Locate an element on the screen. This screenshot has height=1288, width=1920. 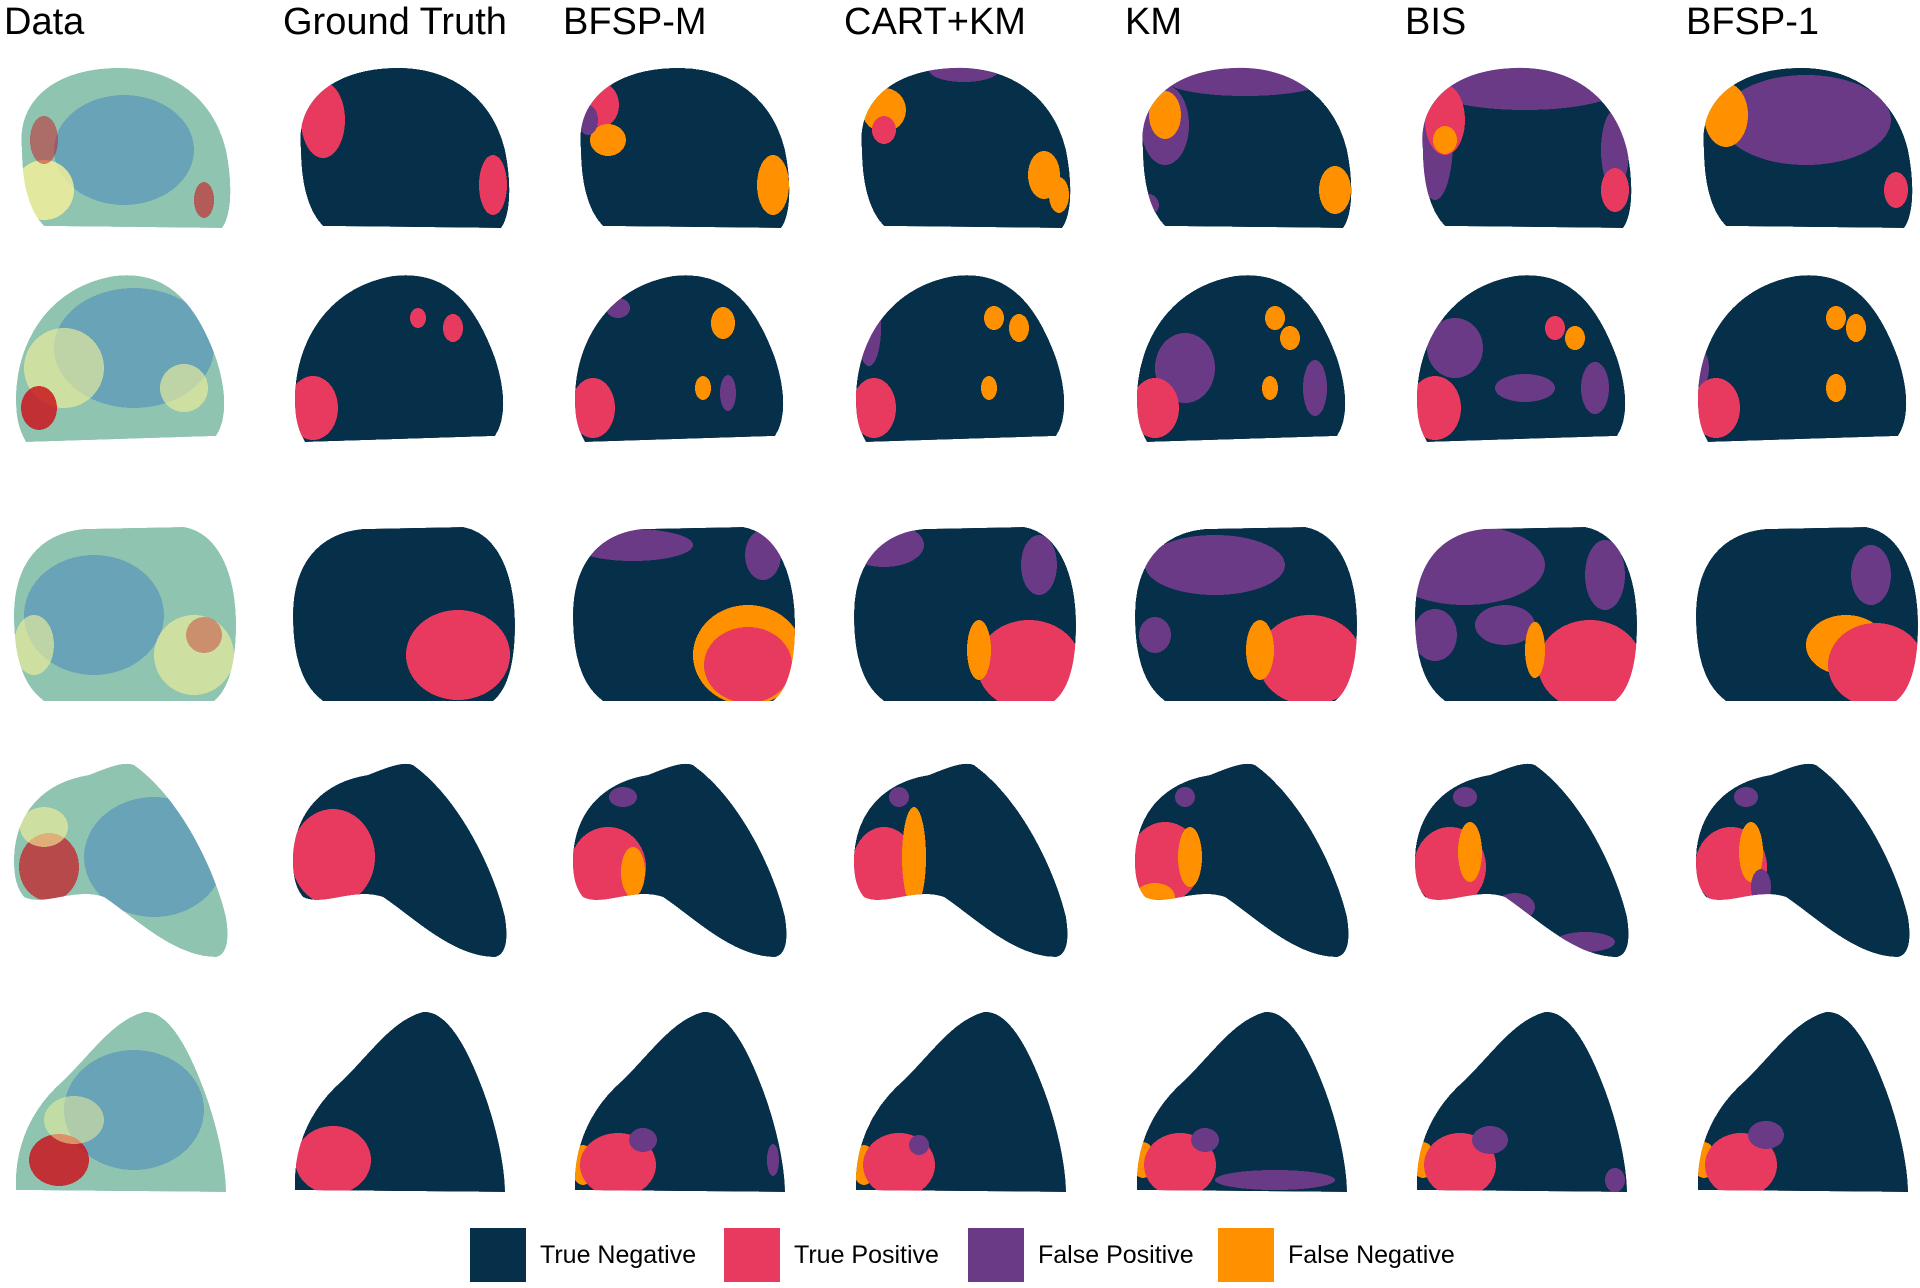
column-header-km: KM is located at coordinates (1153, 22).